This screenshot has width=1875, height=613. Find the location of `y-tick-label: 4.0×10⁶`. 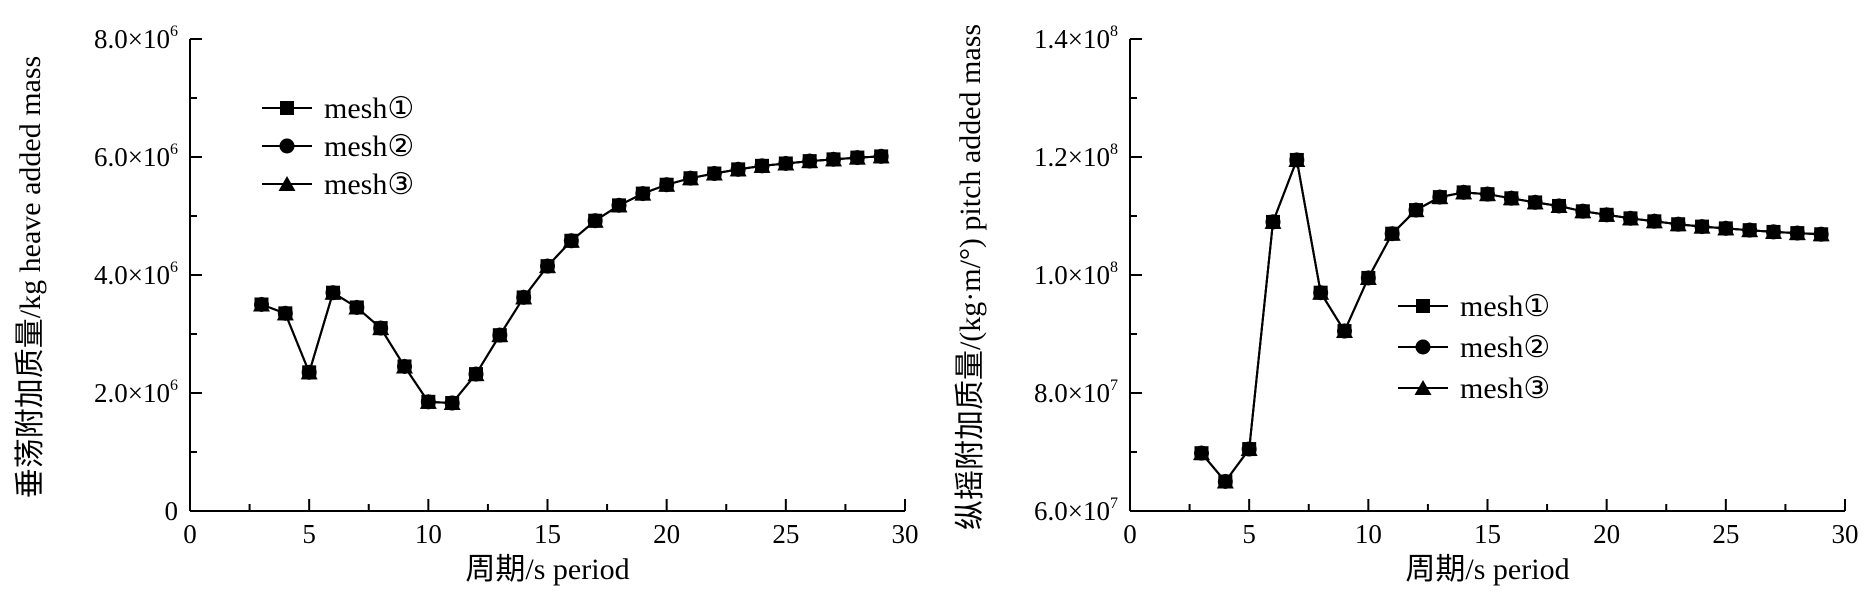

y-tick-label: 4.0×10⁶ is located at coordinates (136, 274).